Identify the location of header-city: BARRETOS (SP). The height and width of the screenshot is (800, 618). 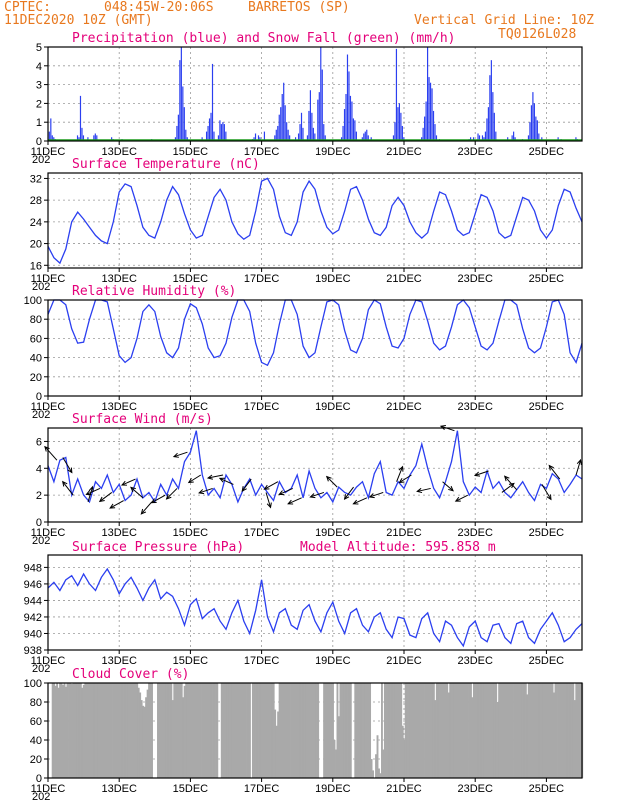
(299, 7).